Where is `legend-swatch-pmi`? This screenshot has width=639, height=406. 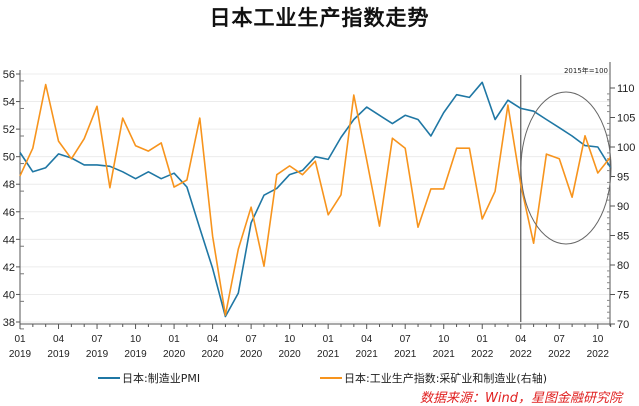 legend-swatch-pmi is located at coordinates (109, 378).